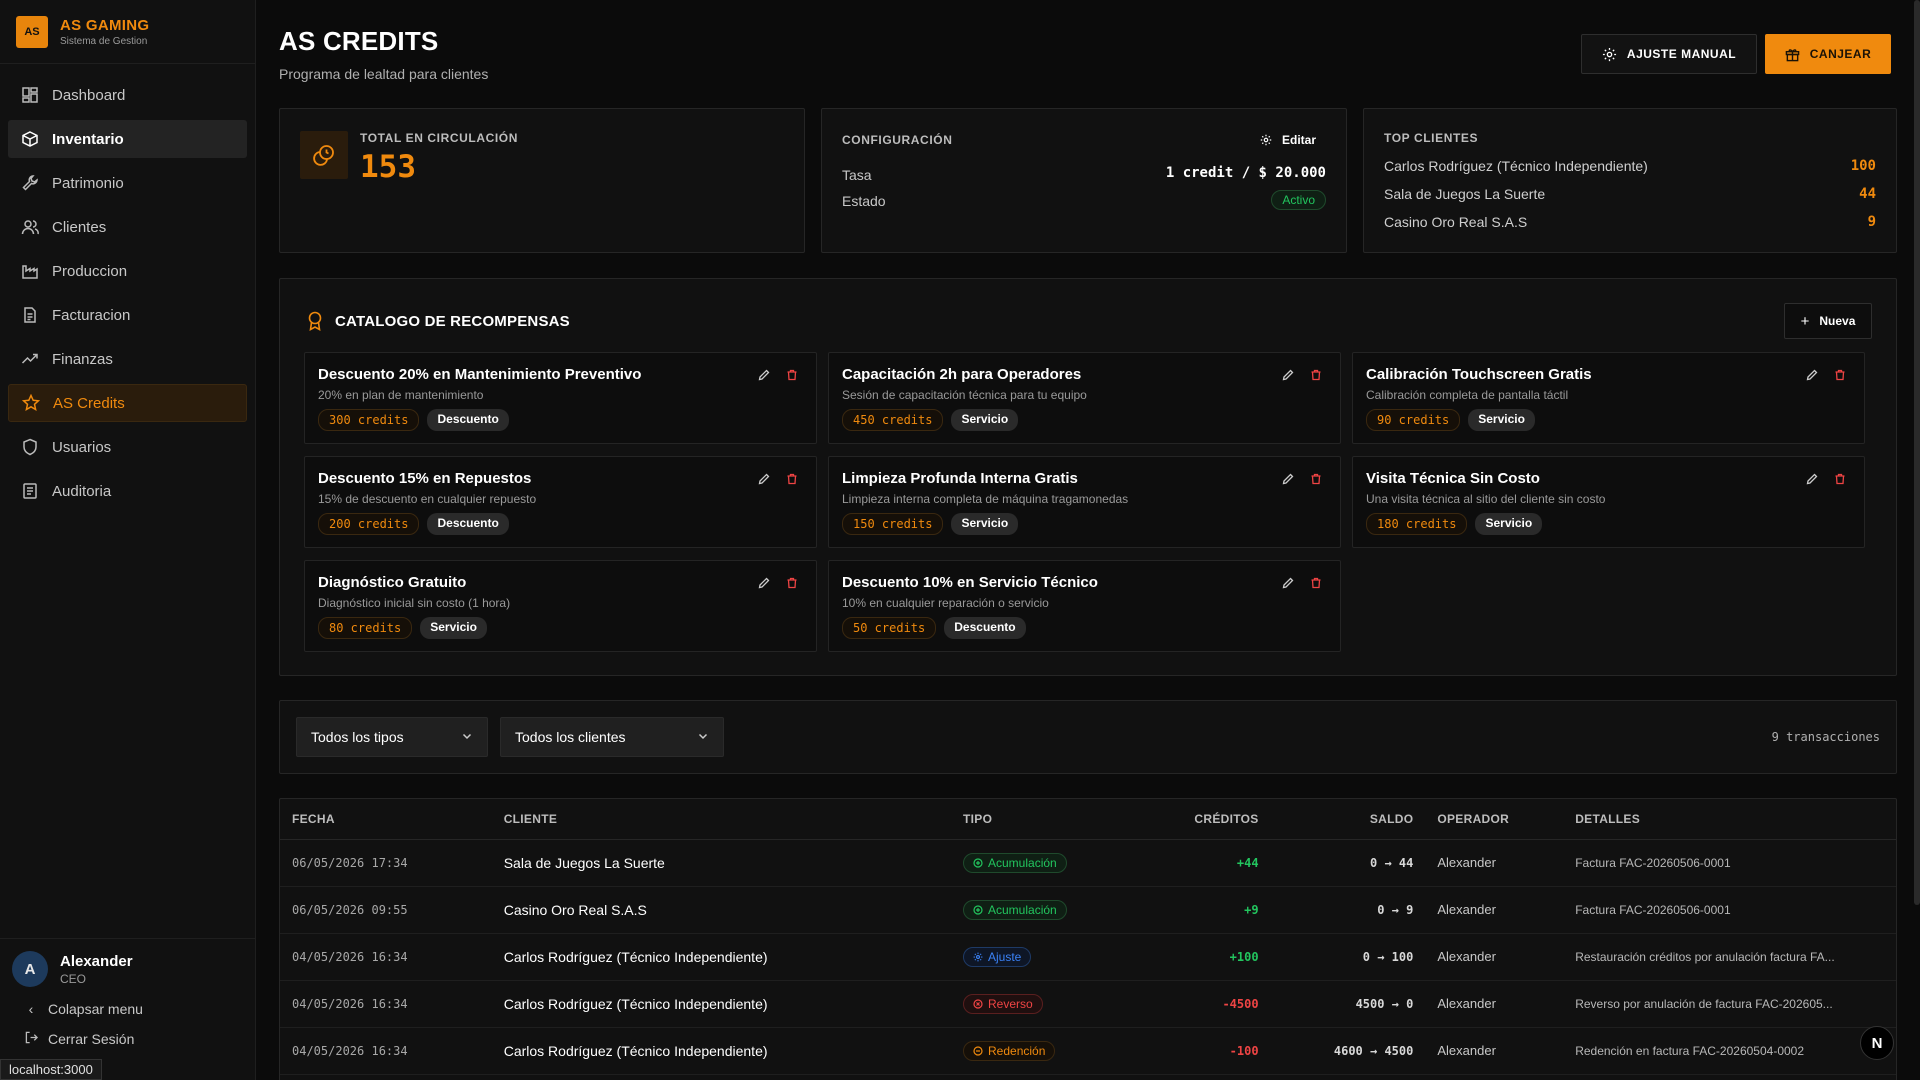 Image resolution: width=1920 pixels, height=1080 pixels. Describe the element at coordinates (1036, 1004) in the screenshot. I see `cell-type: Reverso` at that location.